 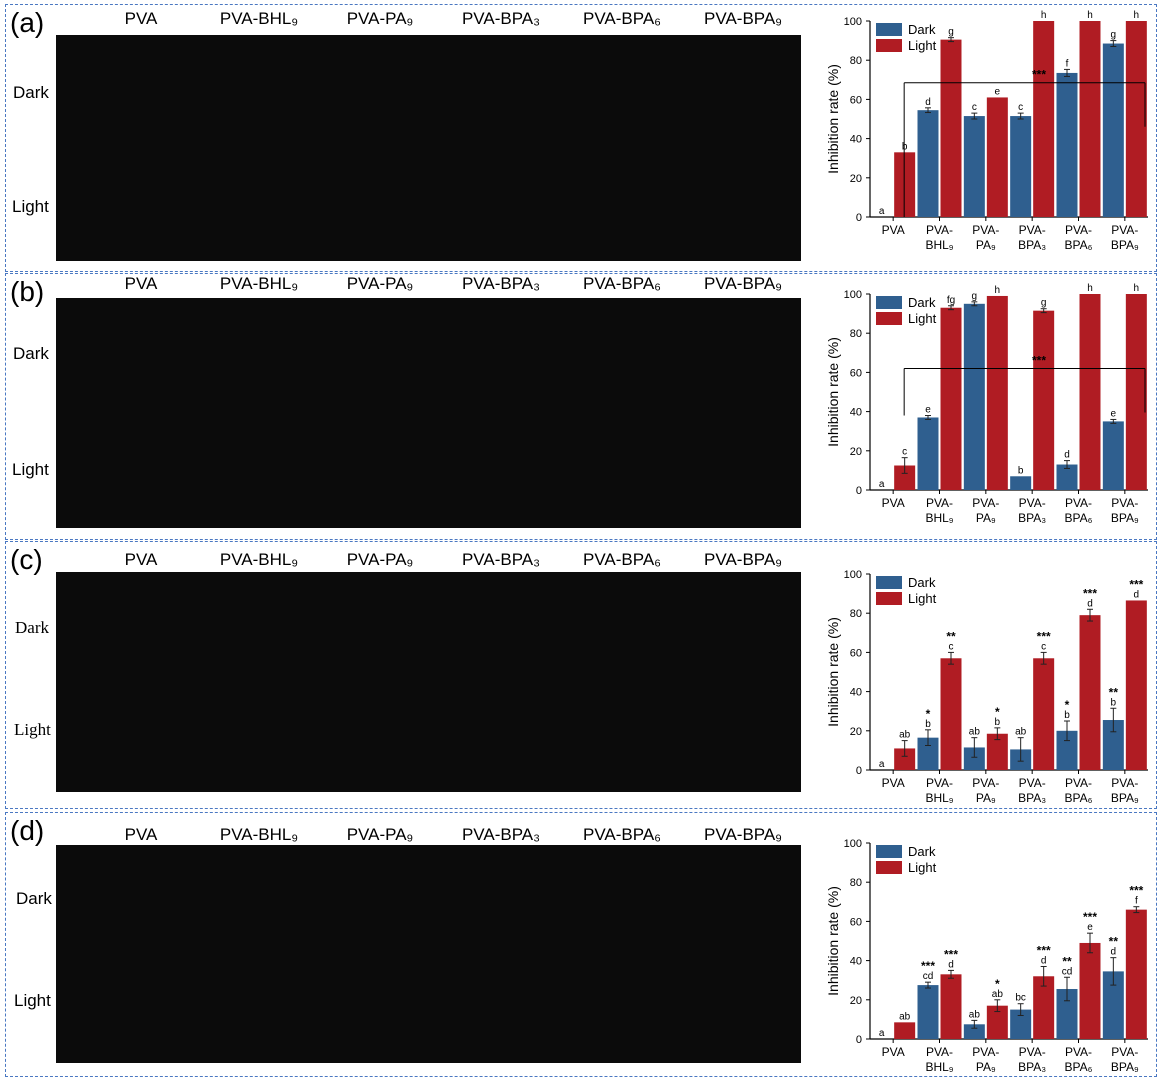 I want to click on y-tick-label: 60, so click(x=856, y=373).